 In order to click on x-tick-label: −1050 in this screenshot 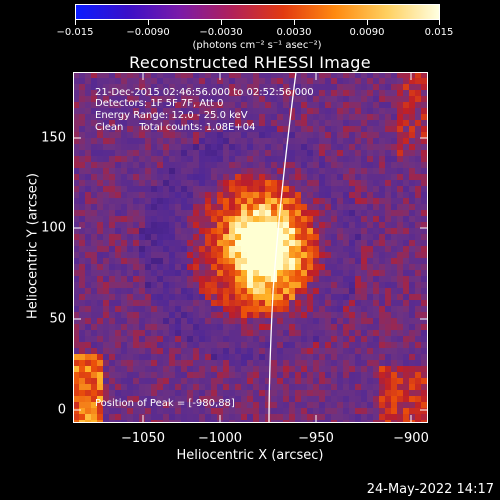, I will do `click(143, 438)`.